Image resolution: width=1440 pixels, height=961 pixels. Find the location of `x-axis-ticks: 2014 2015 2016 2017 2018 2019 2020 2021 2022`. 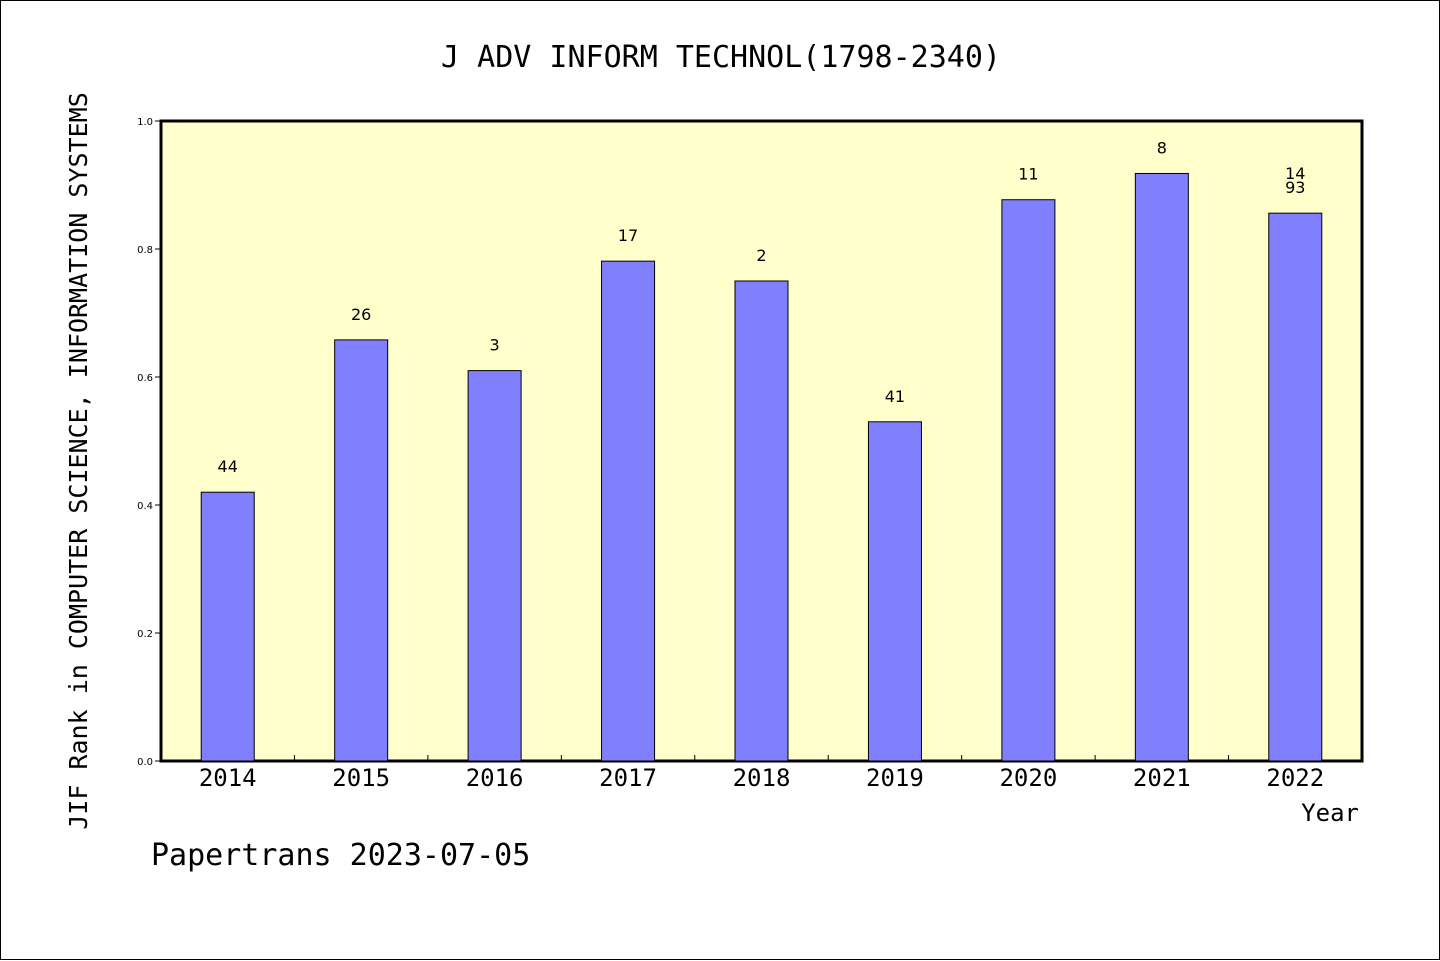

x-axis-ticks: 2014 2015 2016 2017 2018 2019 2020 2021 2022 is located at coordinates (761, 773).